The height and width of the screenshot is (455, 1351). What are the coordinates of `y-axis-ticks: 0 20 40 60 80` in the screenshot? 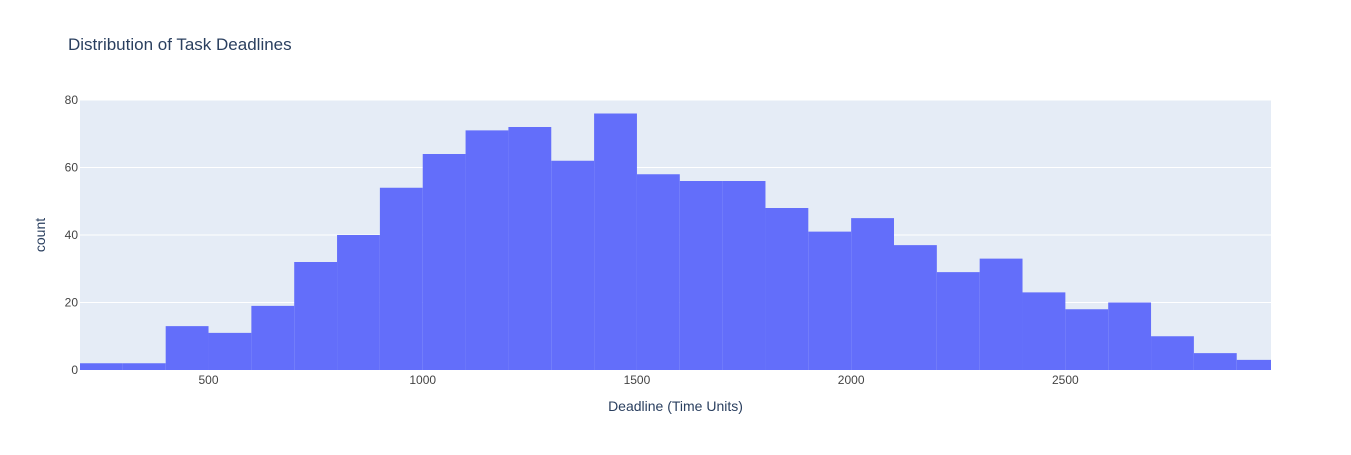 It's located at (72, 235).